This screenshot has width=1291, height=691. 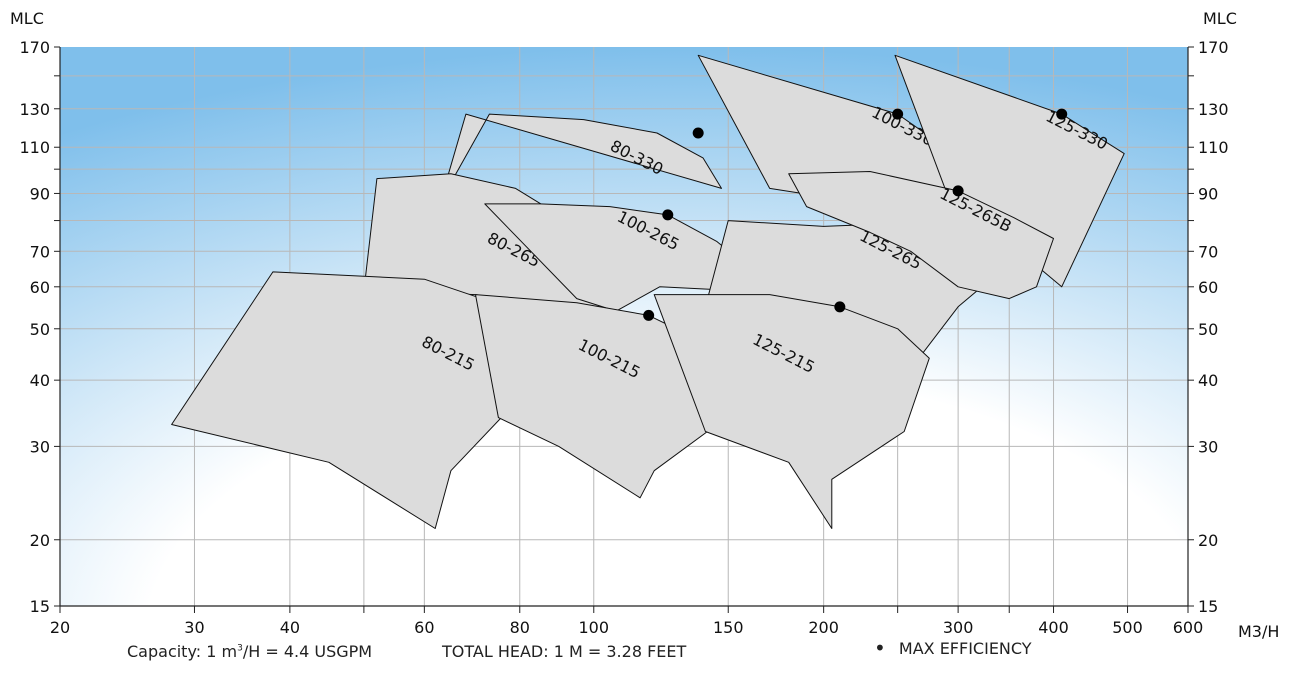 What do you see at coordinates (1208, 606) in the screenshot?
I see `y-tick-label-right: 15` at bounding box center [1208, 606].